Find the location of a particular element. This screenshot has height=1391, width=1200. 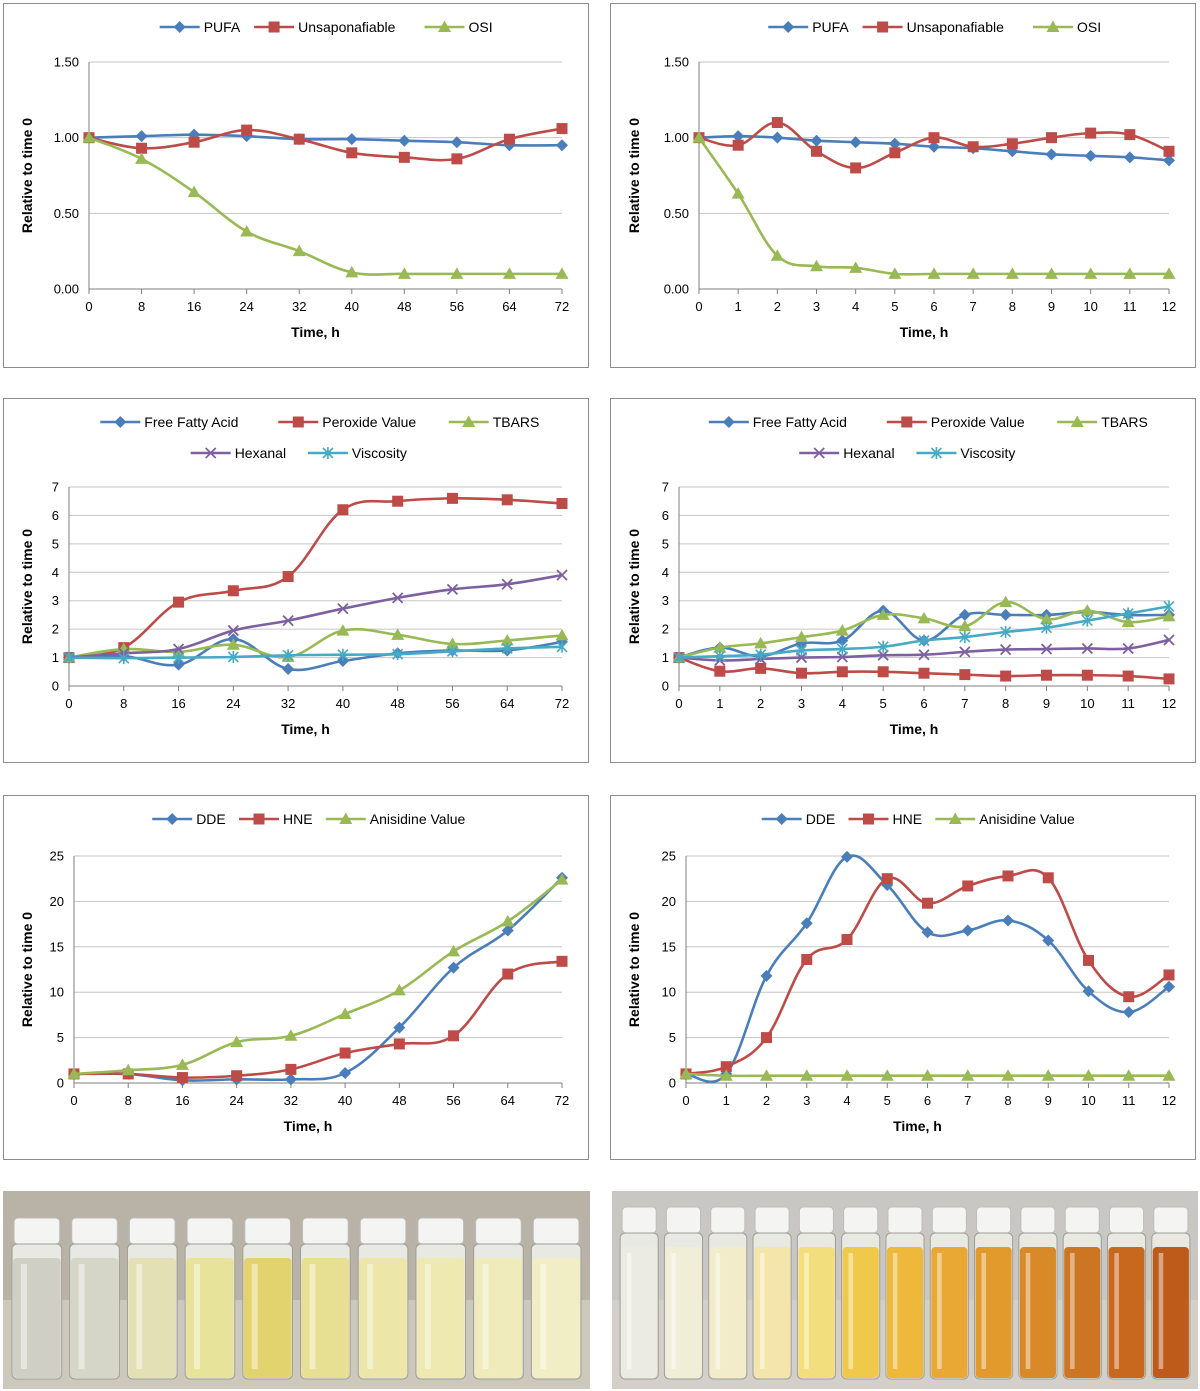

data-point-pufa is located at coordinates (816, 140).